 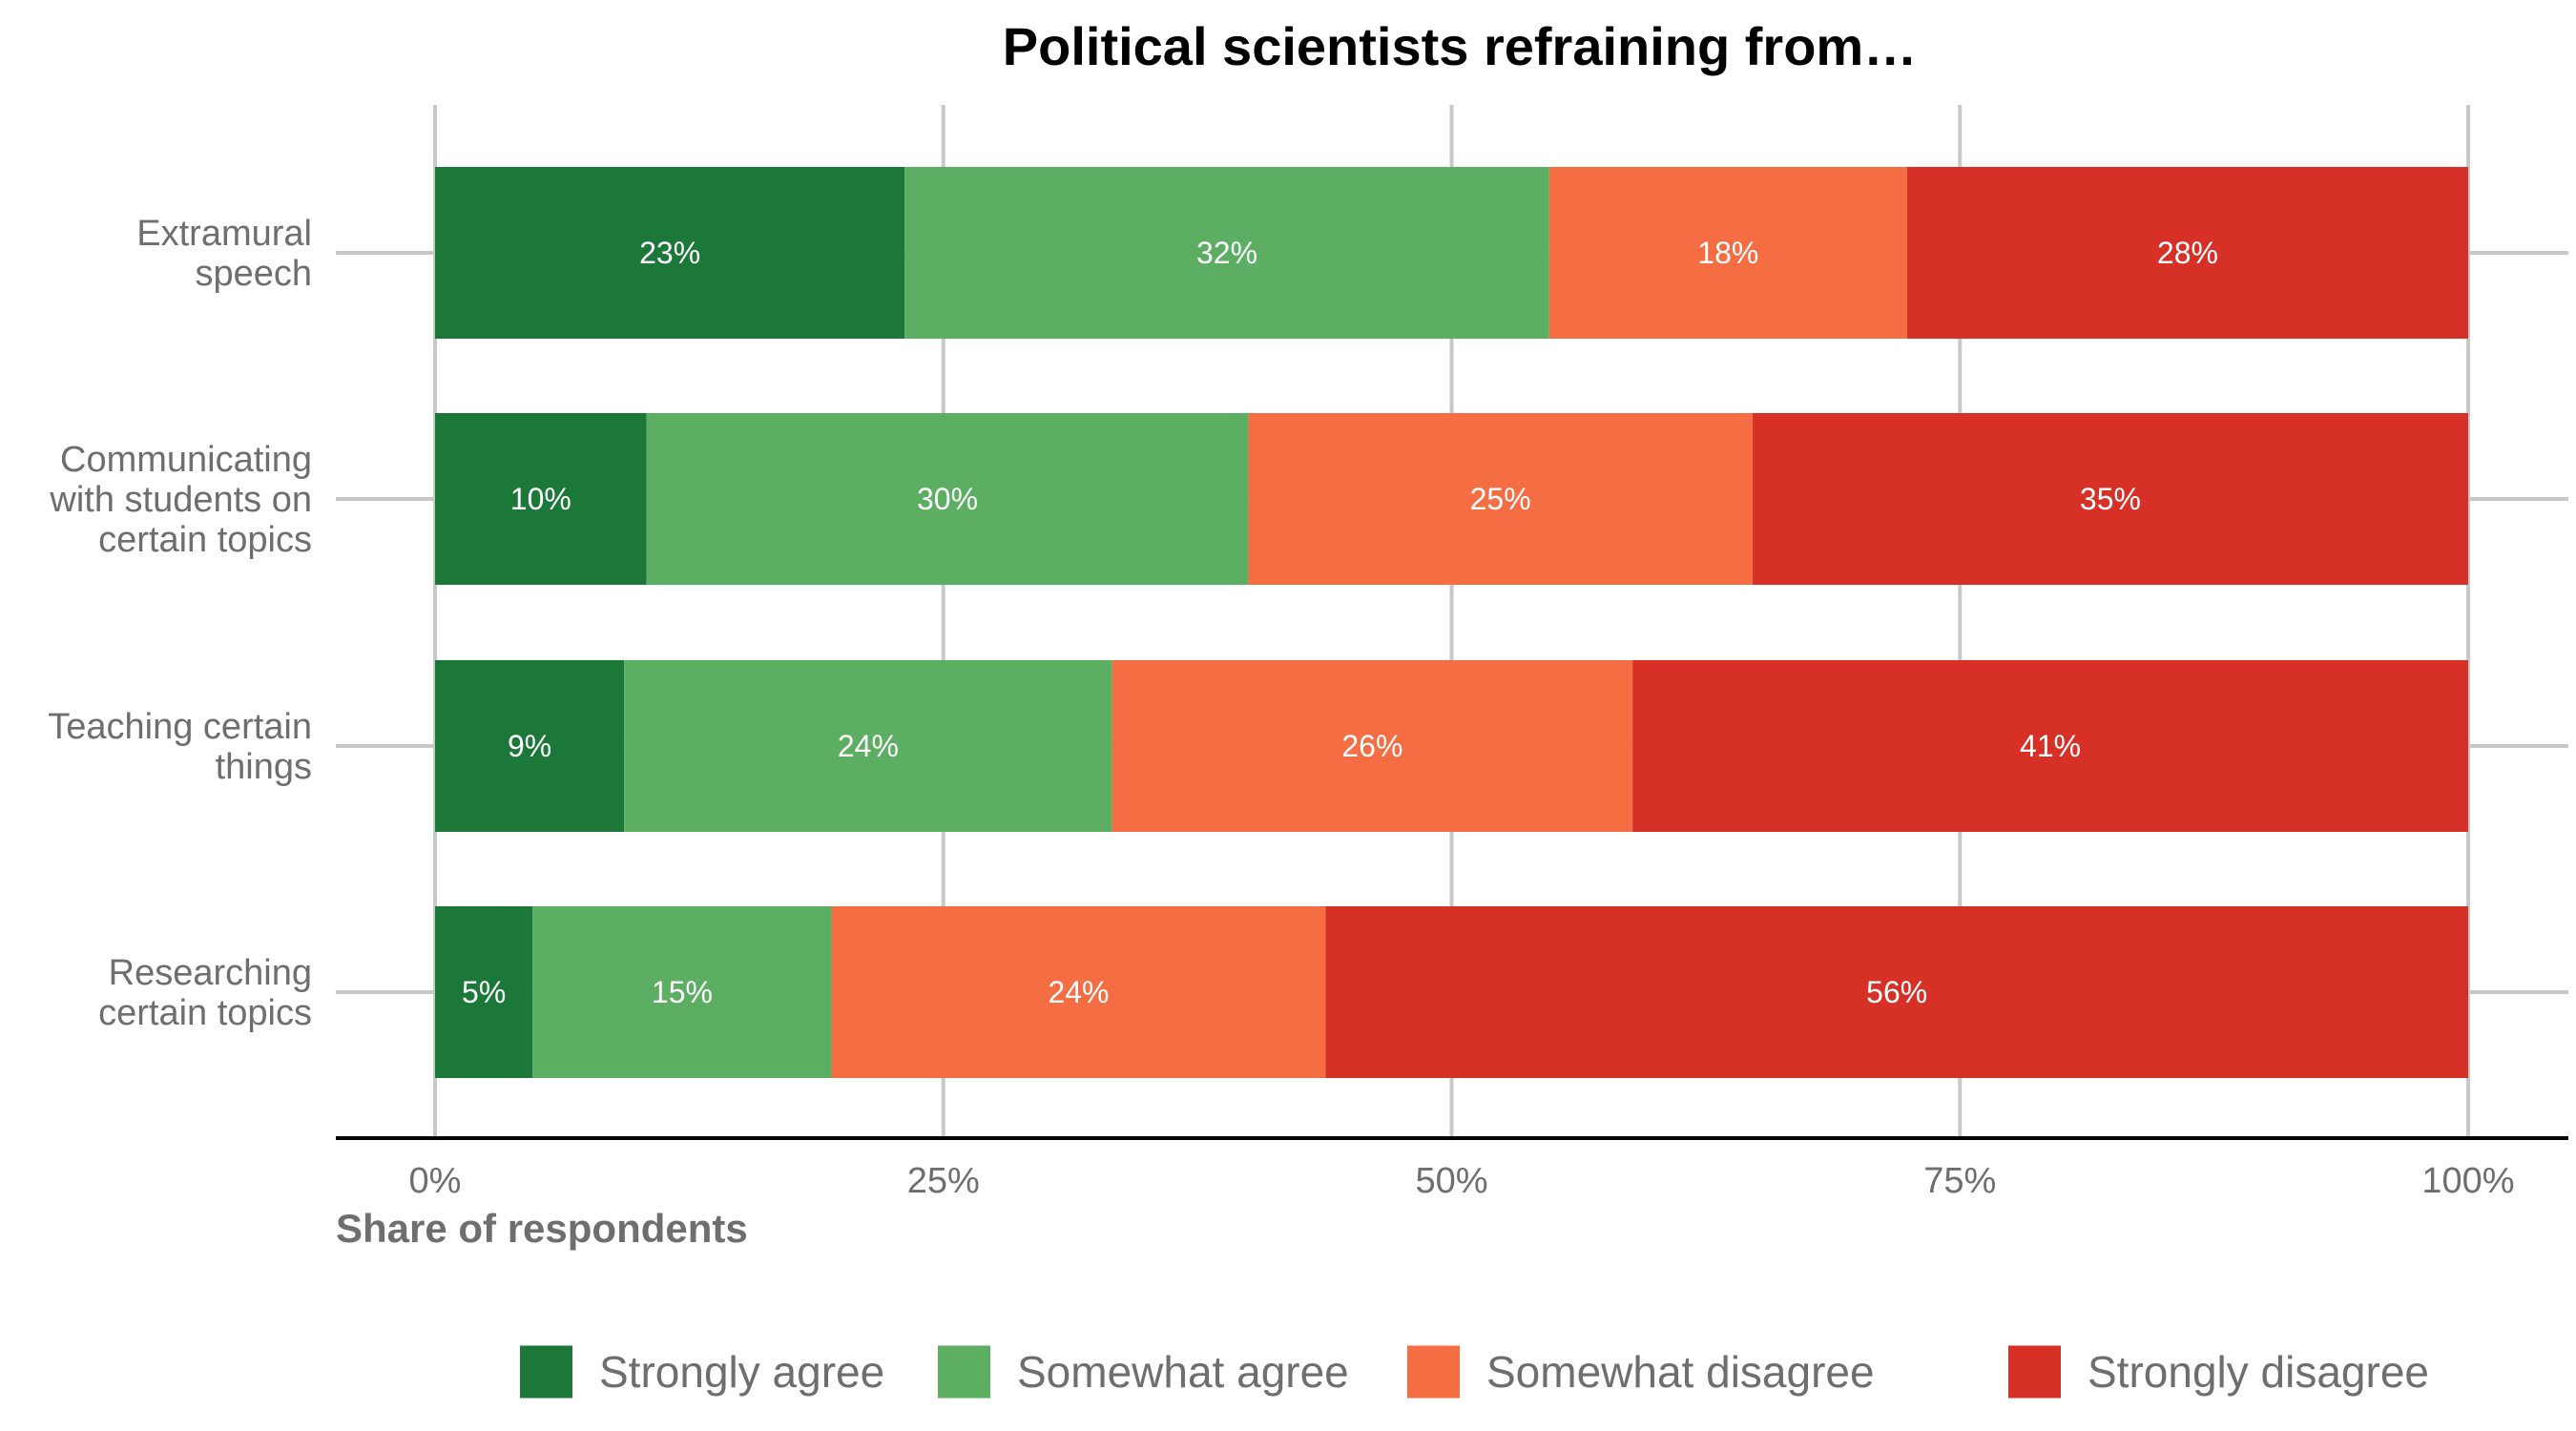 What do you see at coordinates (542, 1228) in the screenshot?
I see `x-axis-title: Share of respondents` at bounding box center [542, 1228].